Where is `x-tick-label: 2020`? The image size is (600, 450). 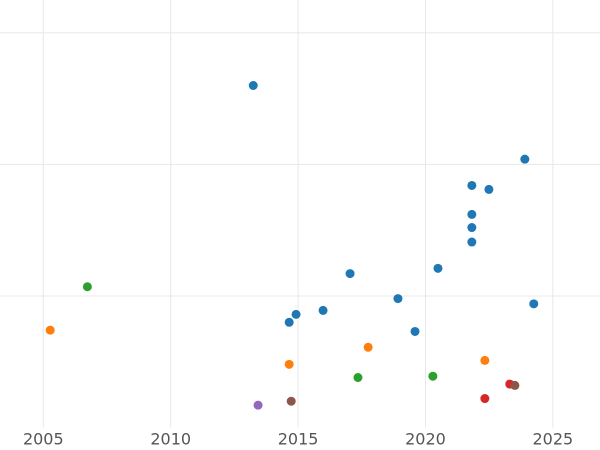
x-tick-label: 2020 is located at coordinates (425, 439).